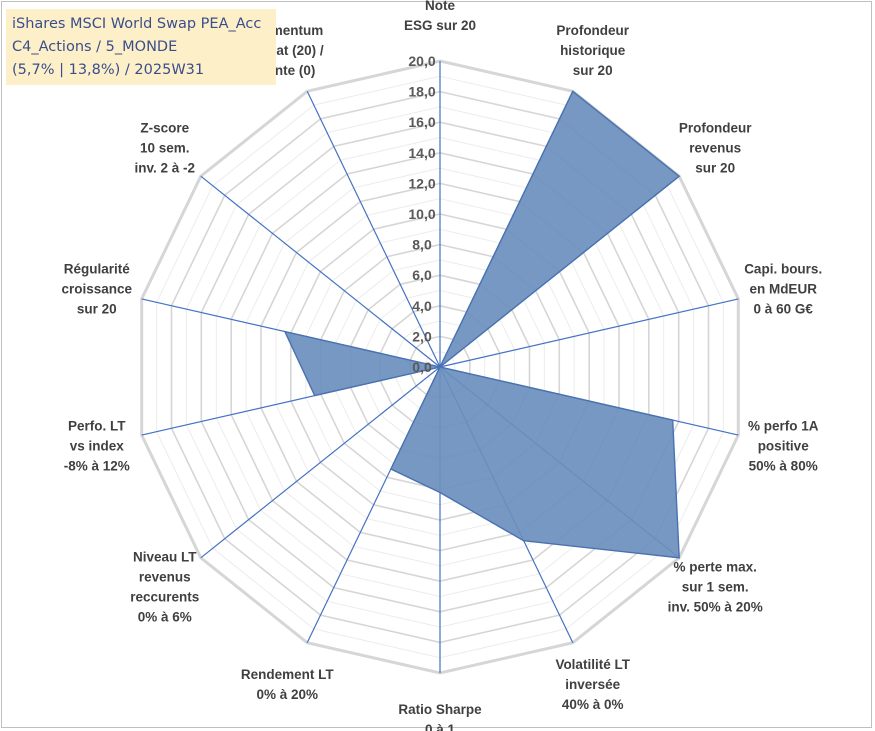 This screenshot has height=731, width=875. What do you see at coordinates (715, 587) in the screenshot?
I see `radar-axis-label: % perte max. sur 1 sem. inv. 50% à 20%` at bounding box center [715, 587].